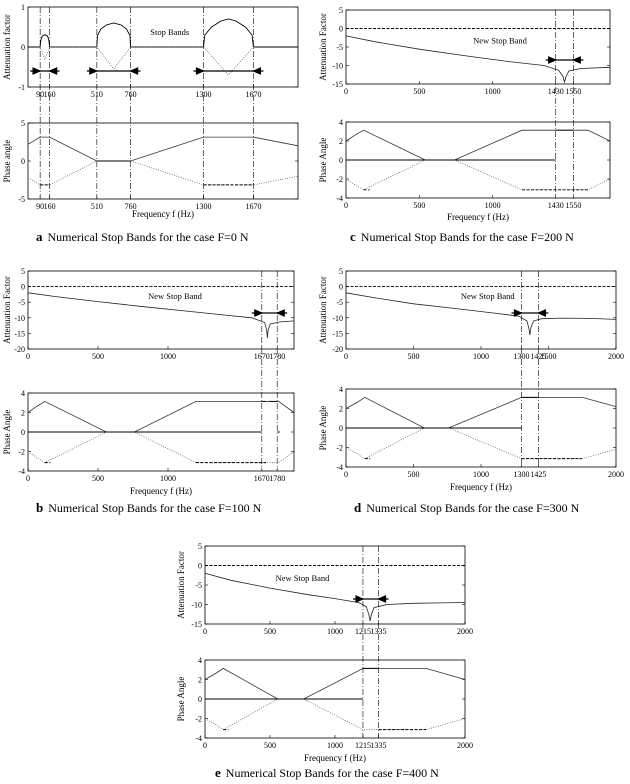 Image resolution: width=630 pixels, height=784 pixels. What do you see at coordinates (204, 94) in the screenshot?
I see `attenuation-xtick-label: 1300` at bounding box center [204, 94].